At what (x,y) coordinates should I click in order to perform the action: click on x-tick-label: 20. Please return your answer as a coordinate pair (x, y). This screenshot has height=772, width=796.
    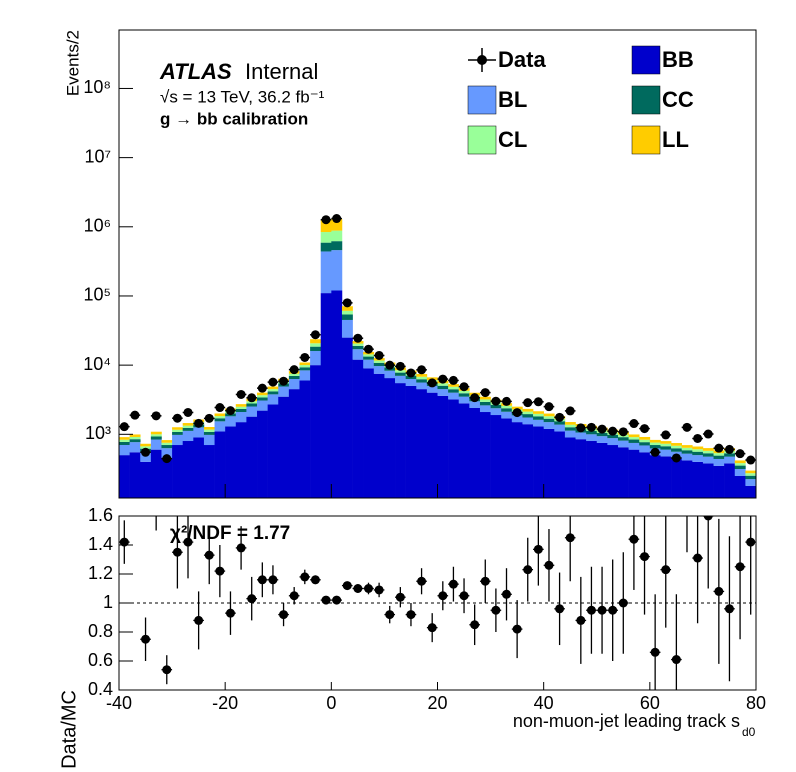
    Looking at the image, I should click on (437, 703).